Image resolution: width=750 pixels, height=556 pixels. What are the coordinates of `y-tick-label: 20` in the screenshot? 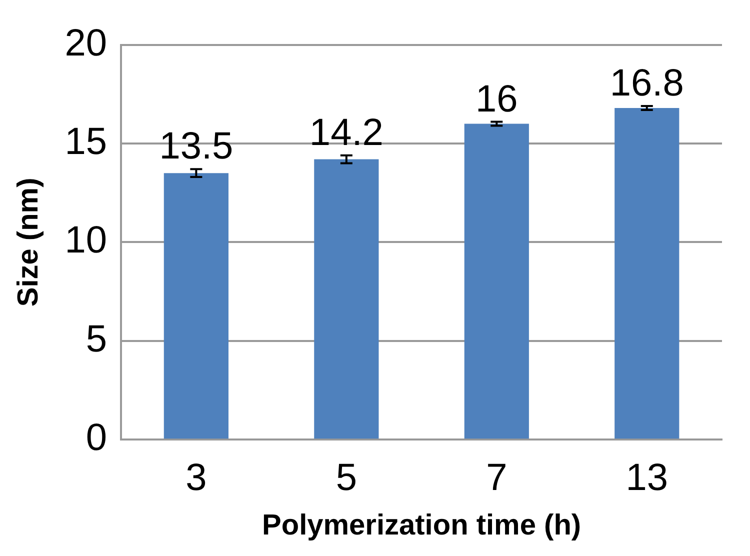 It's located at (86, 43).